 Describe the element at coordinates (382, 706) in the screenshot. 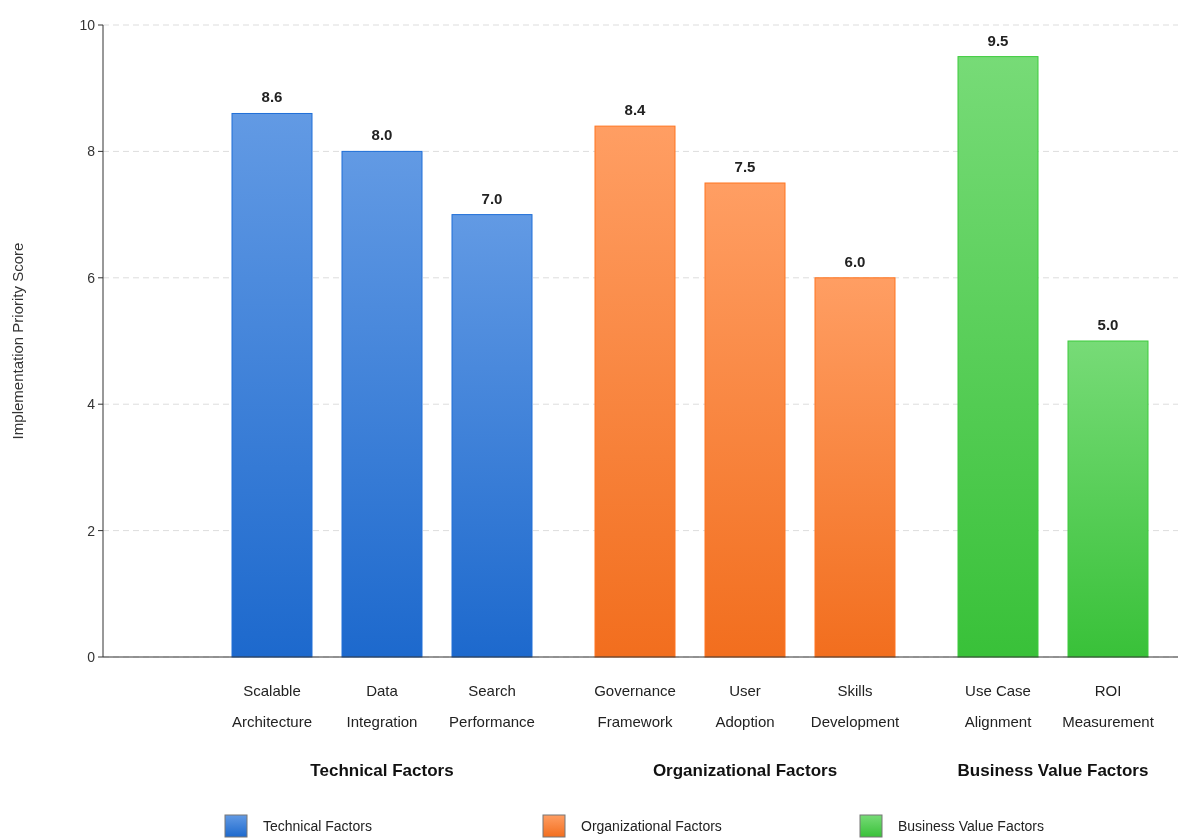

I see `x-tick-label: Data Integration` at that location.